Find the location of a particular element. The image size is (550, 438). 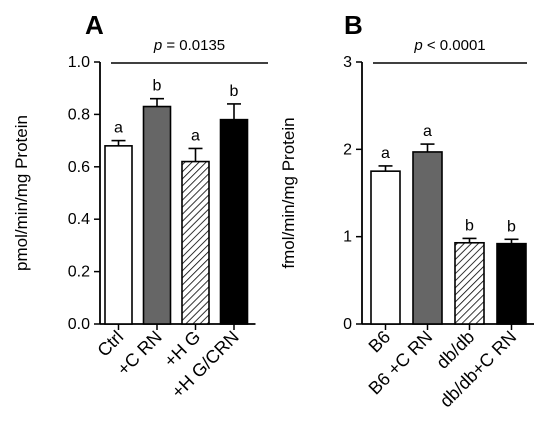

y-tick-label: 0.0 is located at coordinates (79, 324).